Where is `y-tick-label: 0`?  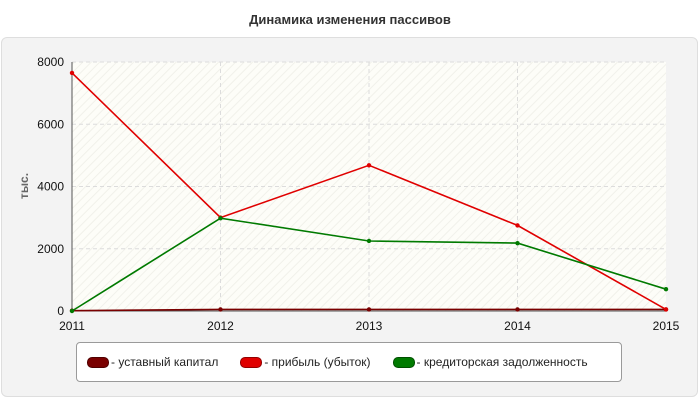
y-tick-label: 0 is located at coordinates (60, 311).